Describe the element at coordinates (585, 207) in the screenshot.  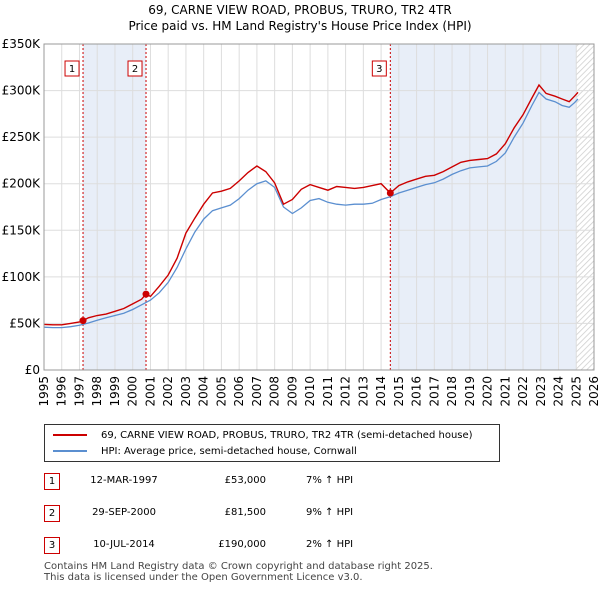
I see `future-hatch-region` at that location.